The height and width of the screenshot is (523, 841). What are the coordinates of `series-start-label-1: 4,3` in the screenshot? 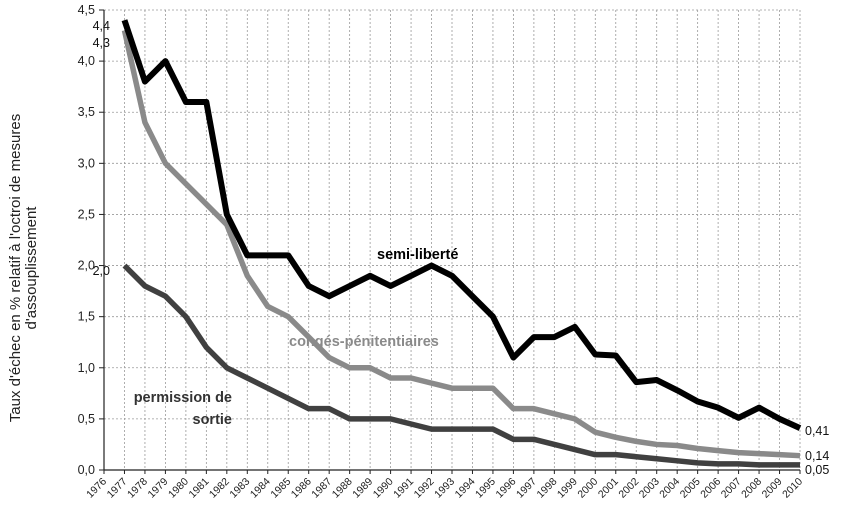 It's located at (101, 43).